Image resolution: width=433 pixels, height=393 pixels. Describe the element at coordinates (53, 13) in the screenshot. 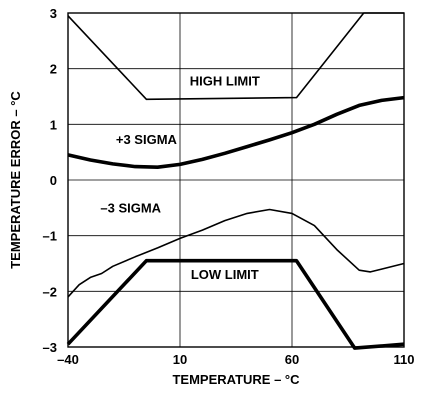

I see `y-tick-label: 3` at that location.